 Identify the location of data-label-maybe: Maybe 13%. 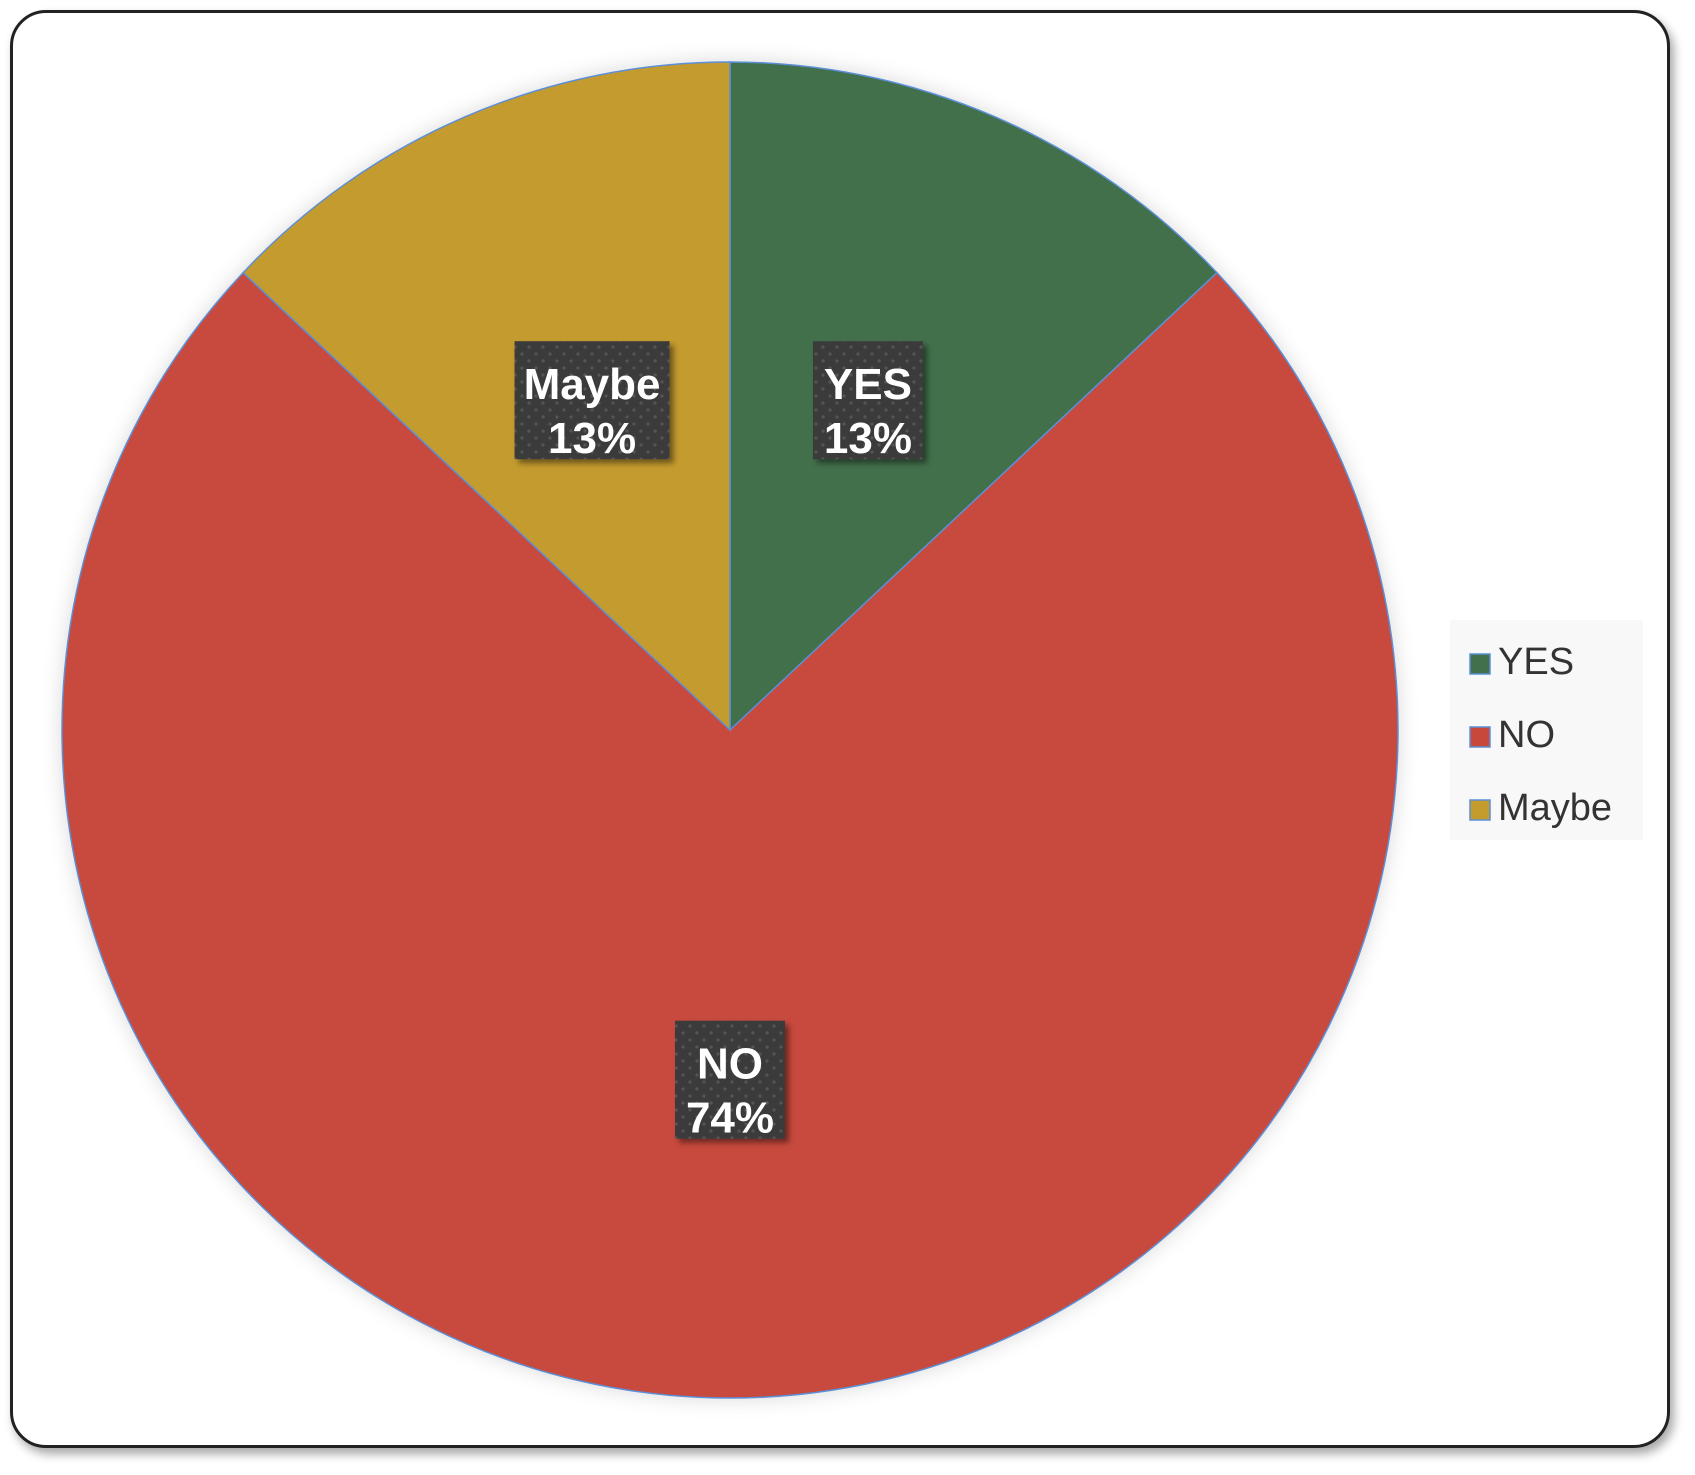
(592, 402).